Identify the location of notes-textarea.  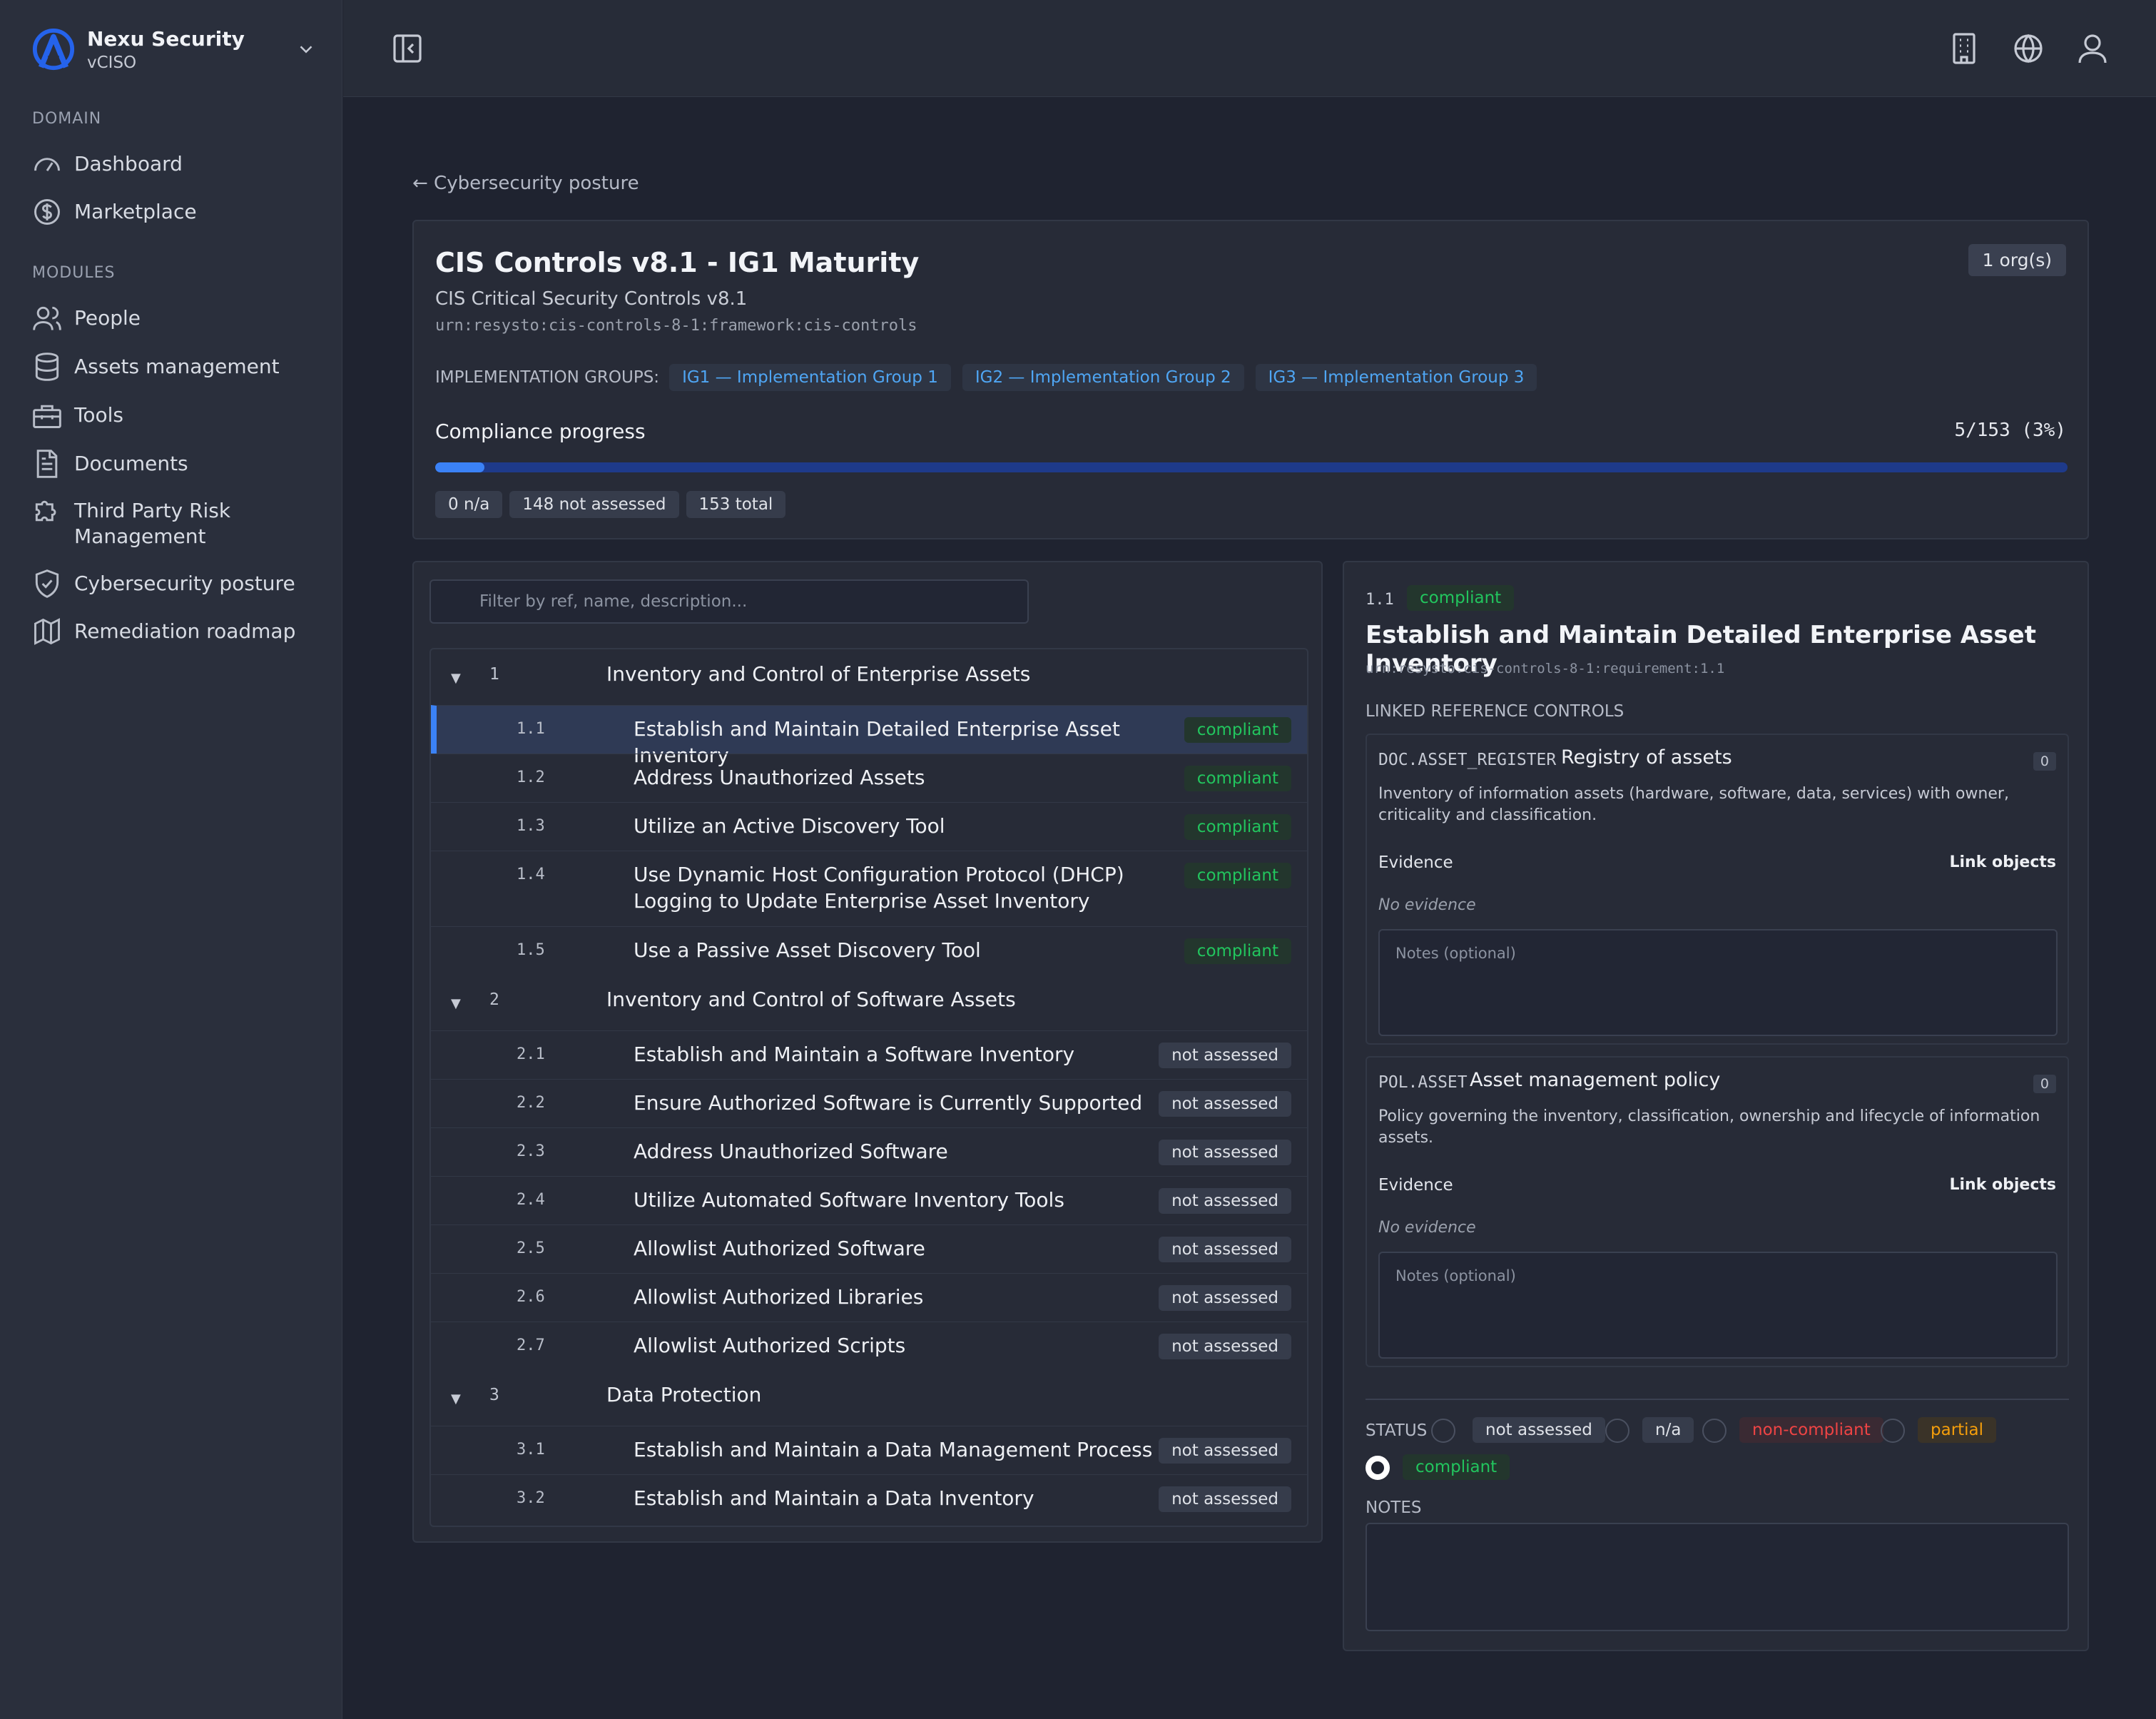
(1717, 1577).